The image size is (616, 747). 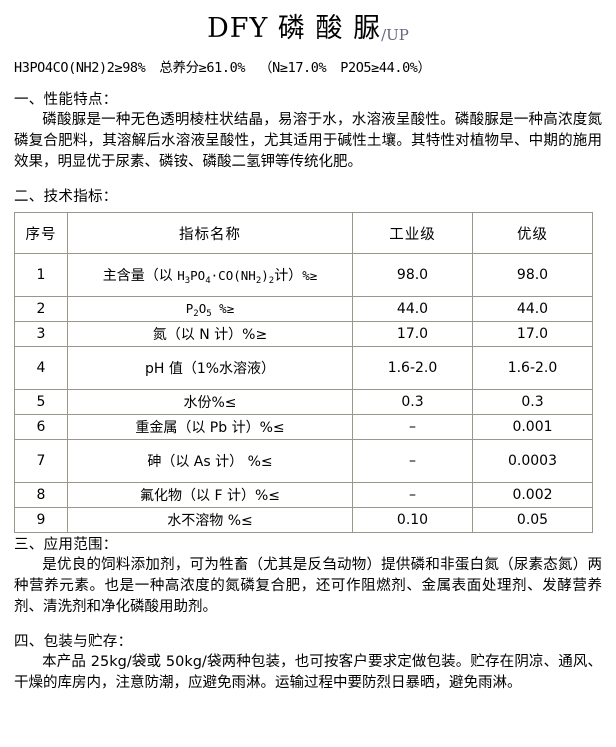 I want to click on table-header-row: 序号 指标名称 工业级 优级, so click(x=303, y=233).